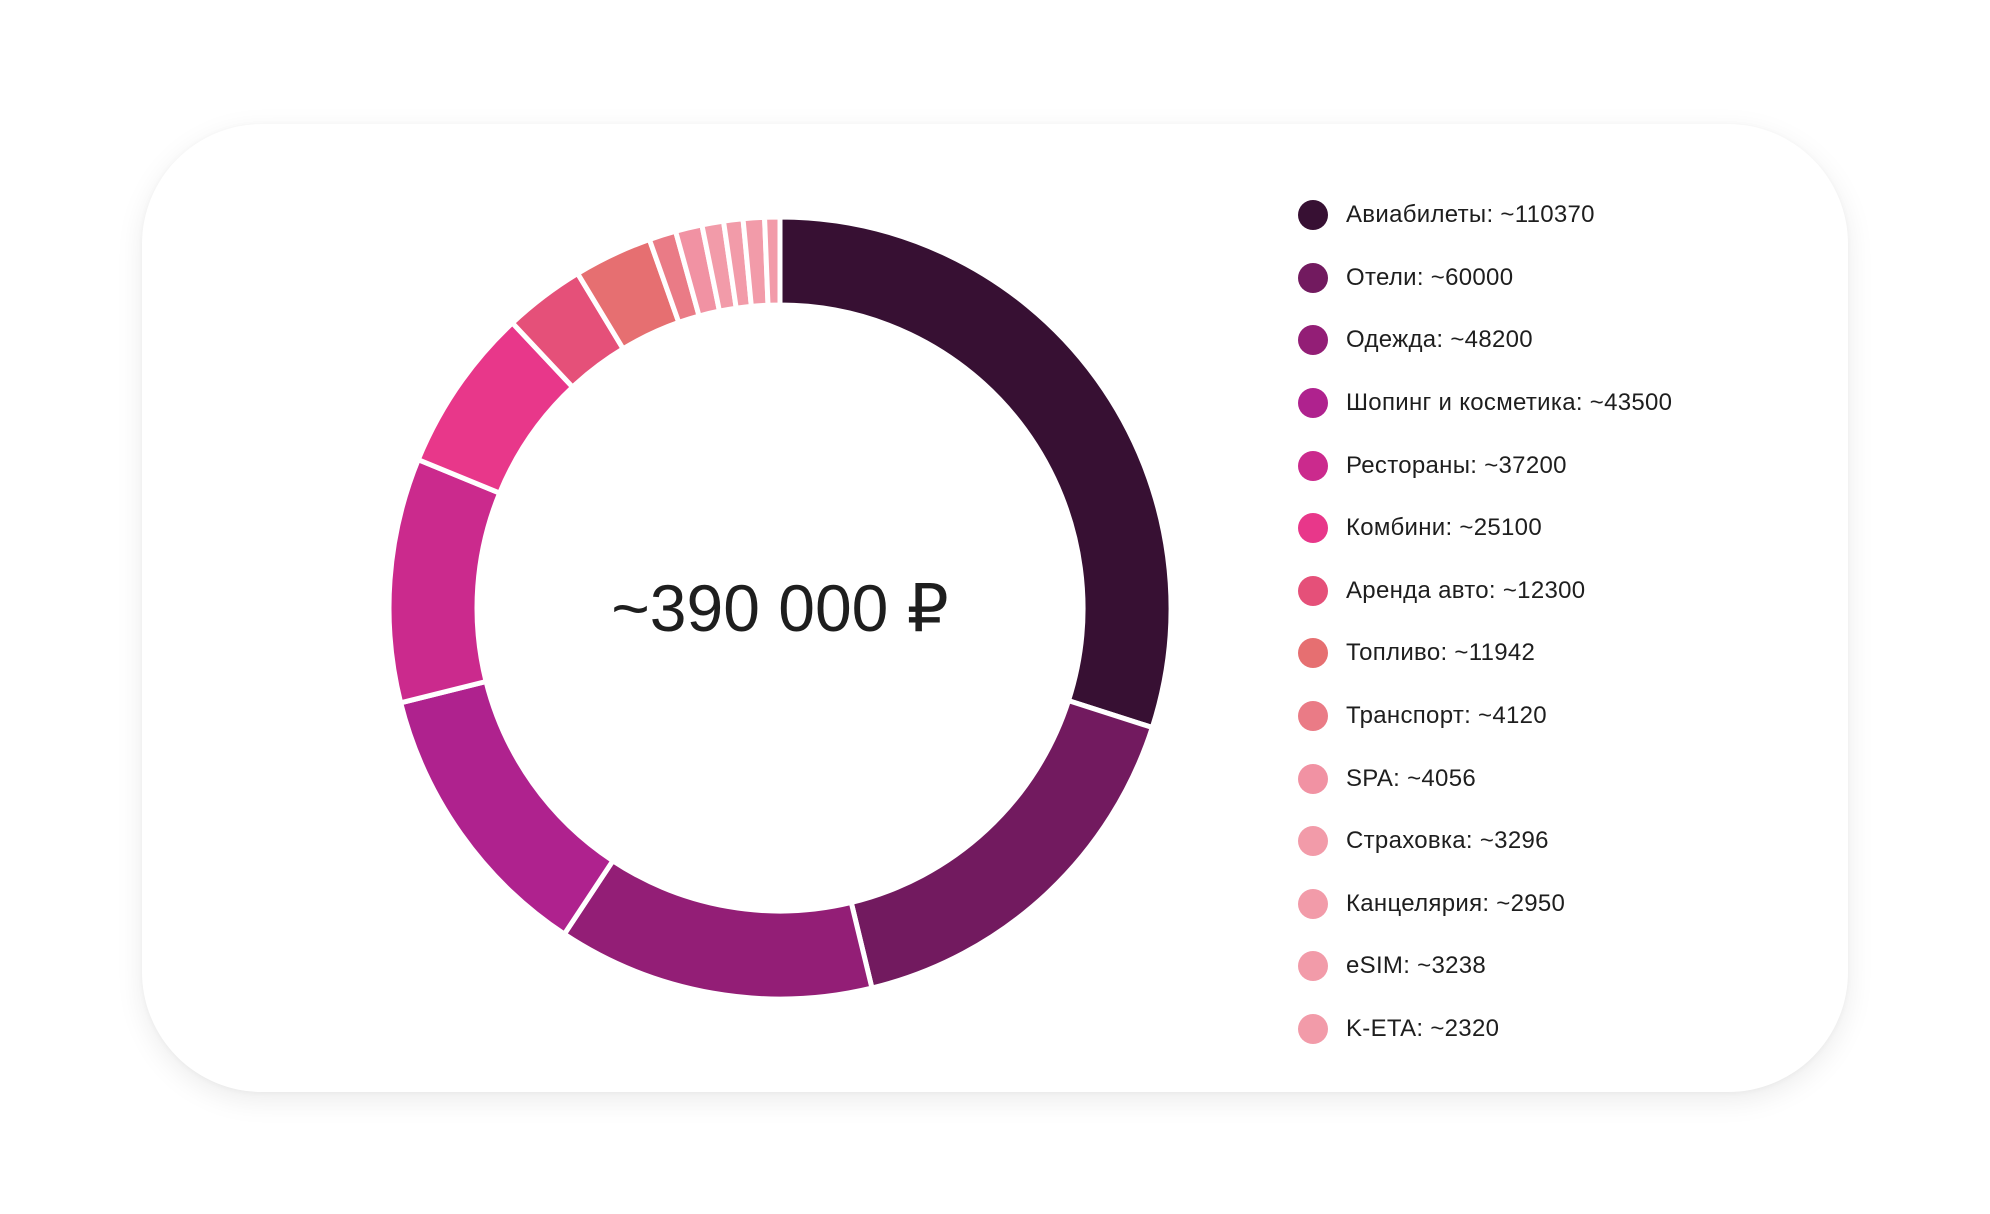  What do you see at coordinates (1485, 778) in the screenshot?
I see `legend-item: SPA: ~4056` at bounding box center [1485, 778].